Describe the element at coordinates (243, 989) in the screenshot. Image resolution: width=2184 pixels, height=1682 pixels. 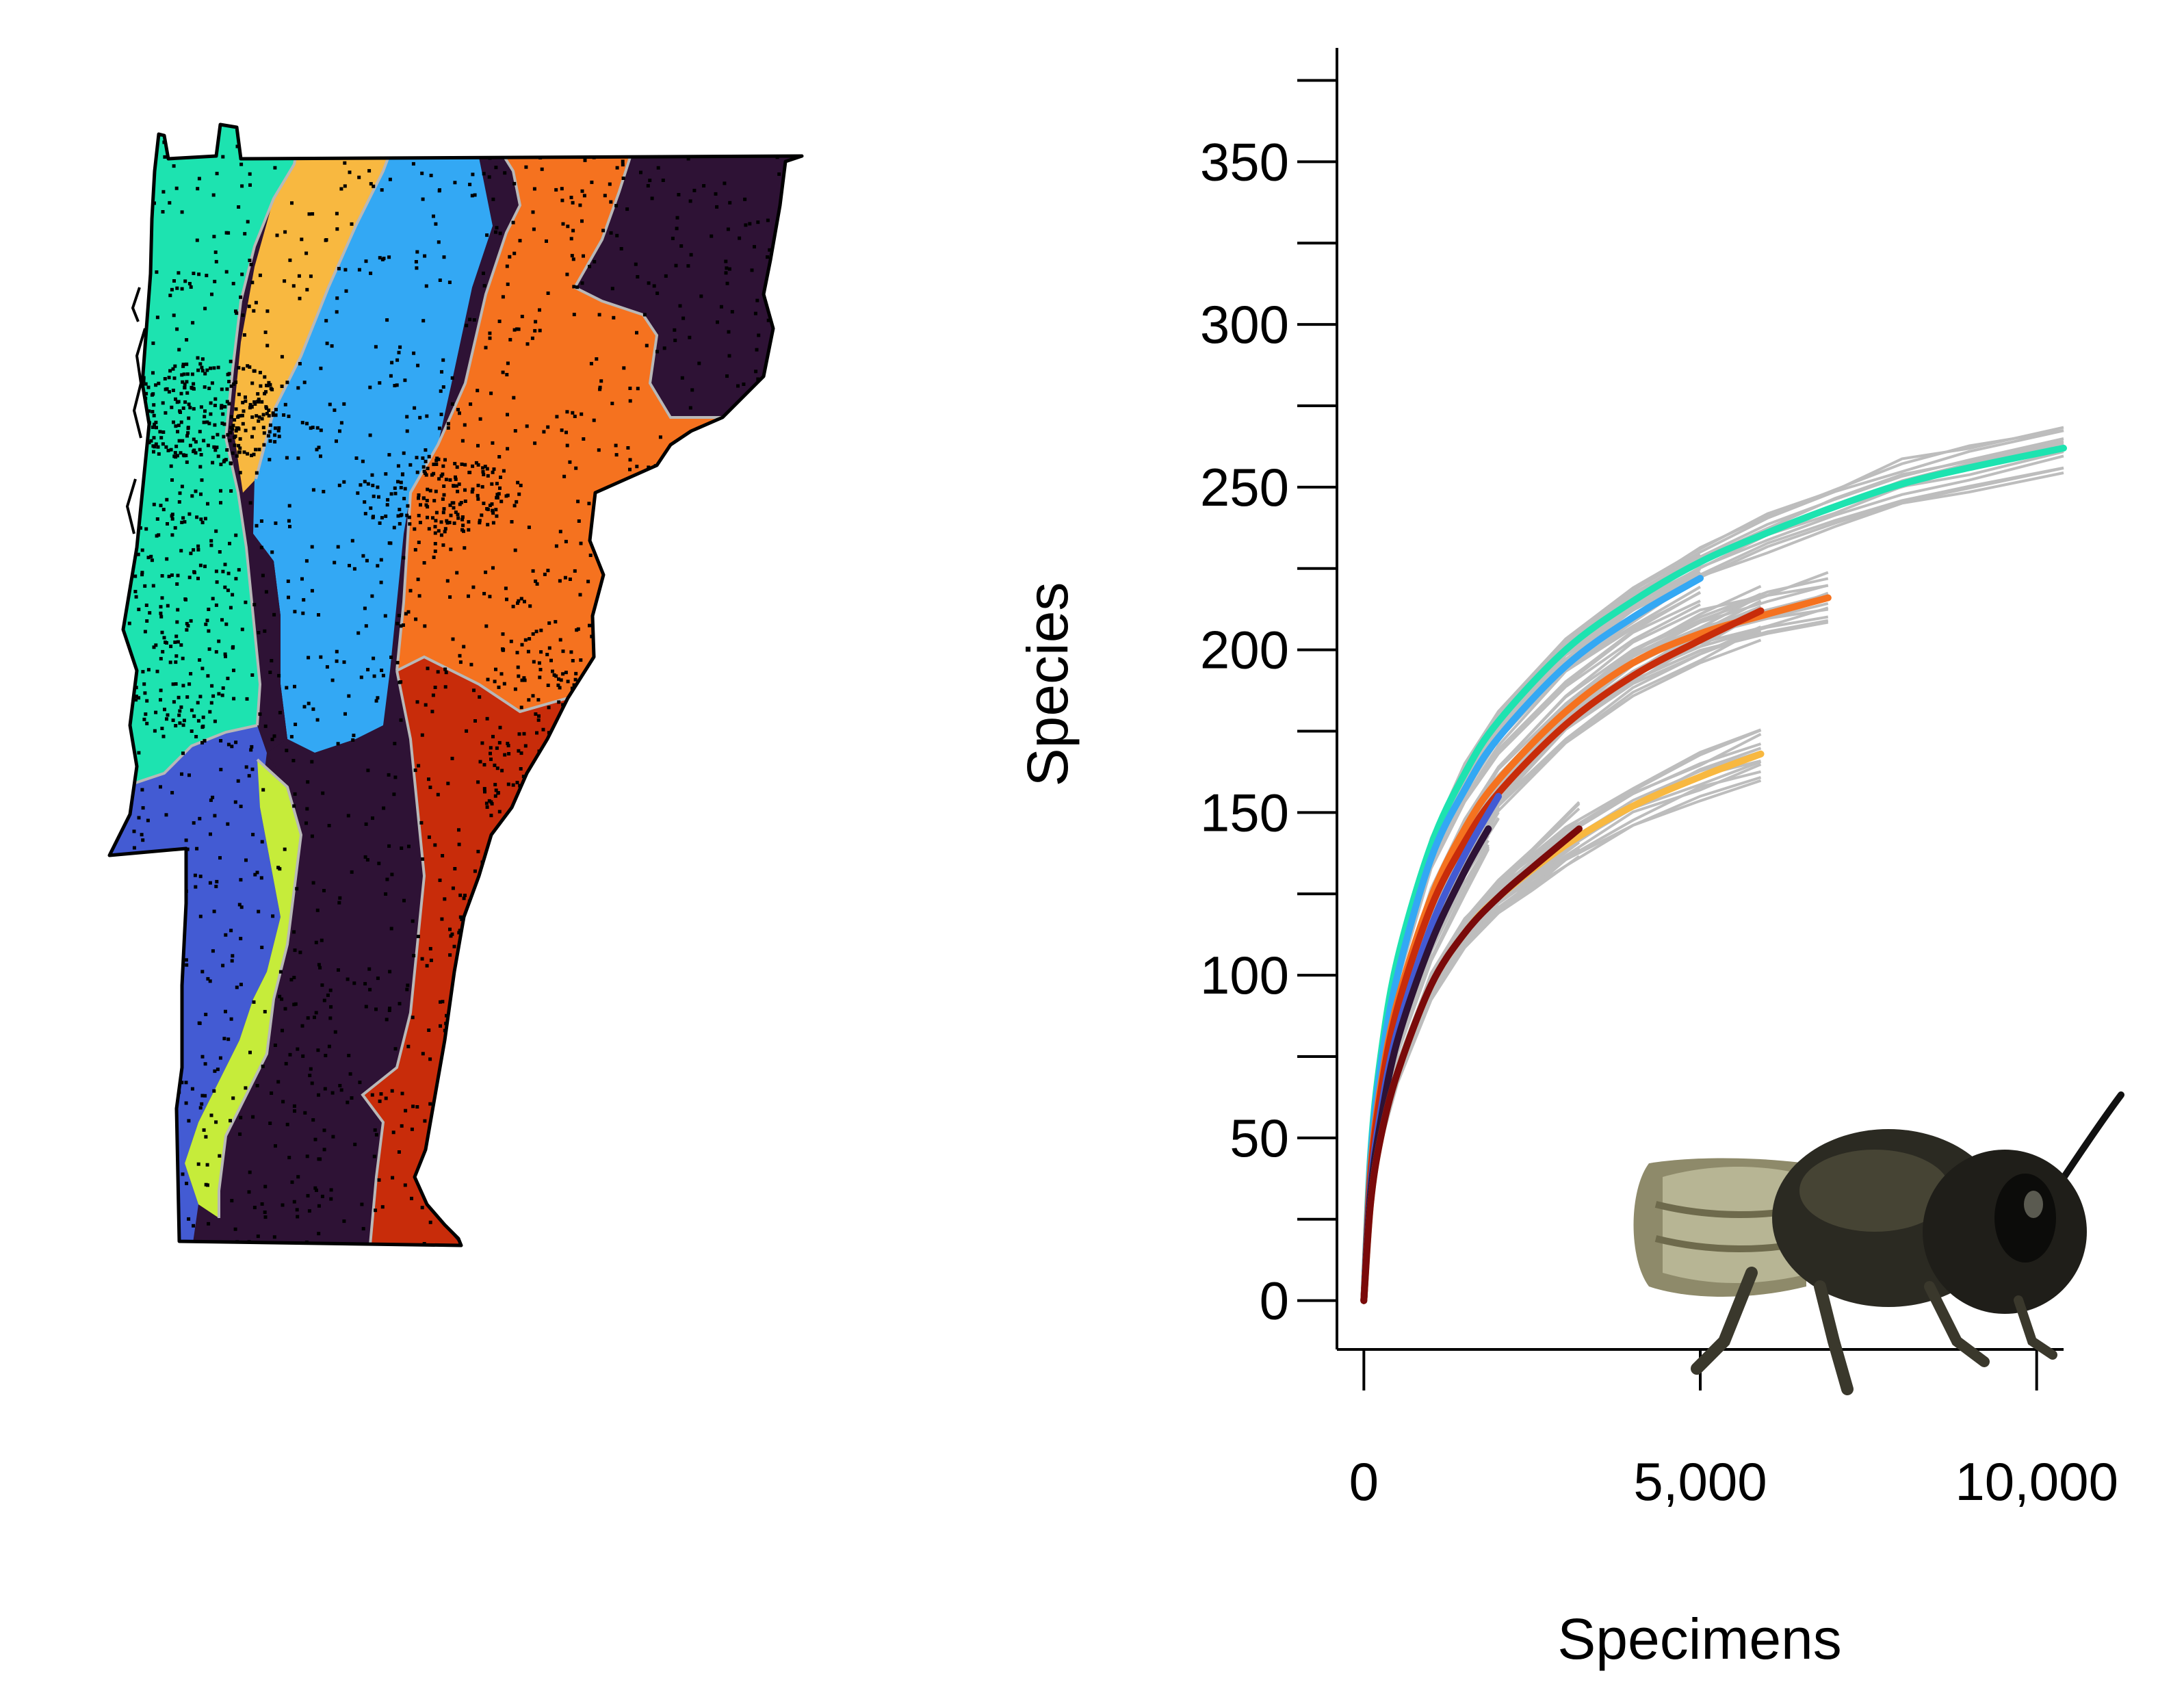
I see `region-lime` at that location.